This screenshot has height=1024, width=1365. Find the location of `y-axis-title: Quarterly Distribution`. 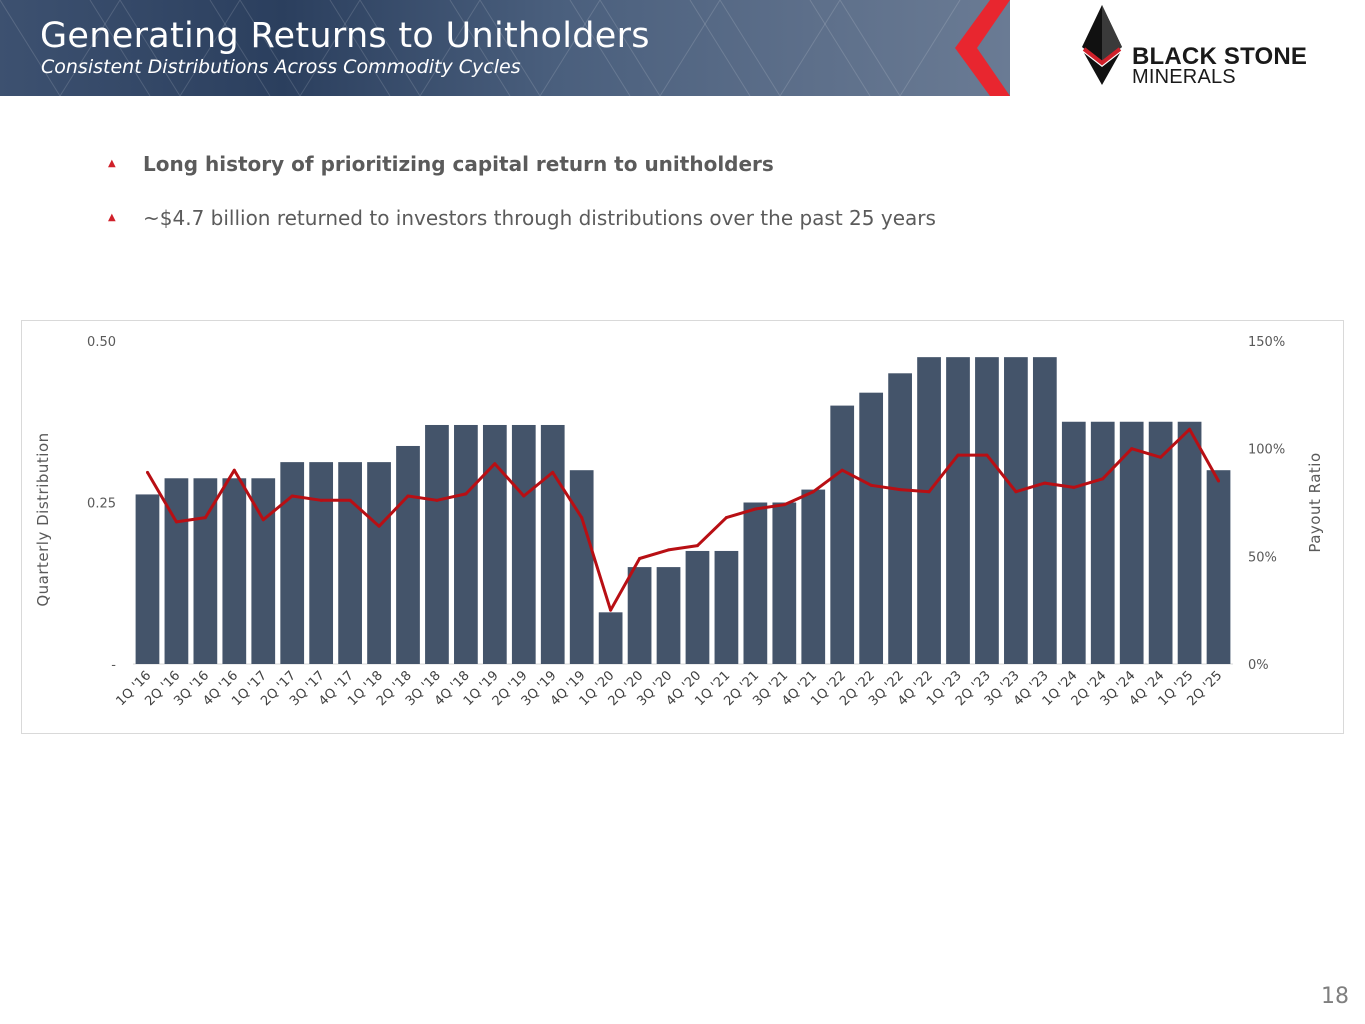

y-axis-title: Quarterly Distribution is located at coordinates (43, 519).